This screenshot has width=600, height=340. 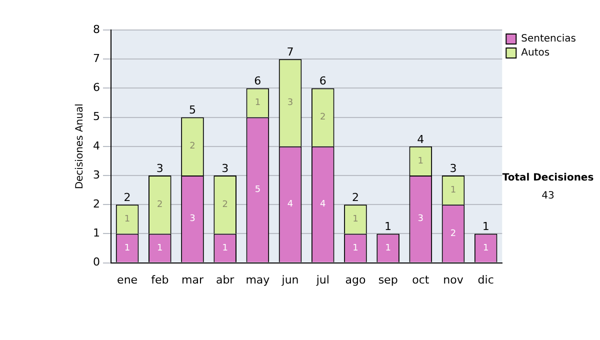 What do you see at coordinates (486, 279) in the screenshot?
I see `x-tick-label: dic` at bounding box center [486, 279].